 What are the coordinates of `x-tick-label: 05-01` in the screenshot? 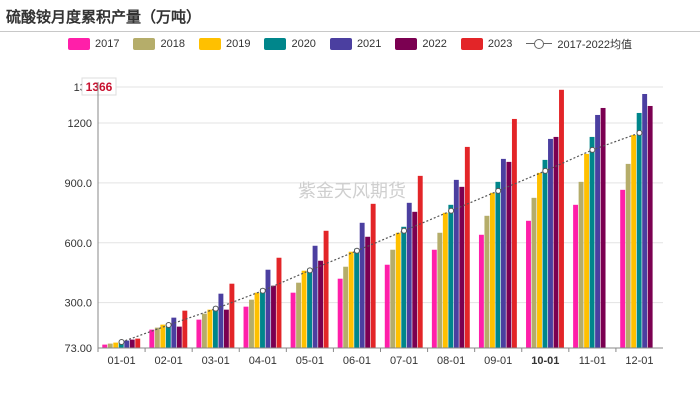 It's located at (310, 361).